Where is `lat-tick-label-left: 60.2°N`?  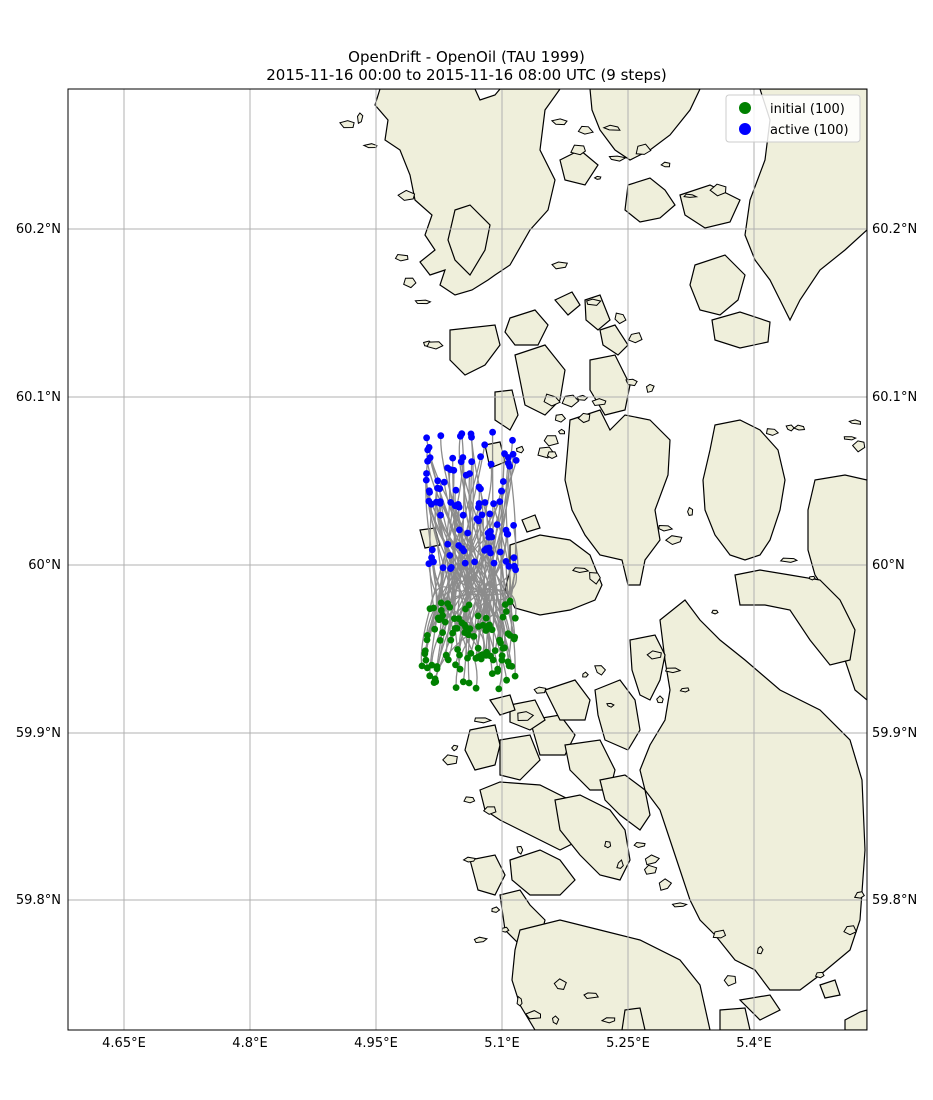 lat-tick-label-left: 60.2°N is located at coordinates (38, 229).